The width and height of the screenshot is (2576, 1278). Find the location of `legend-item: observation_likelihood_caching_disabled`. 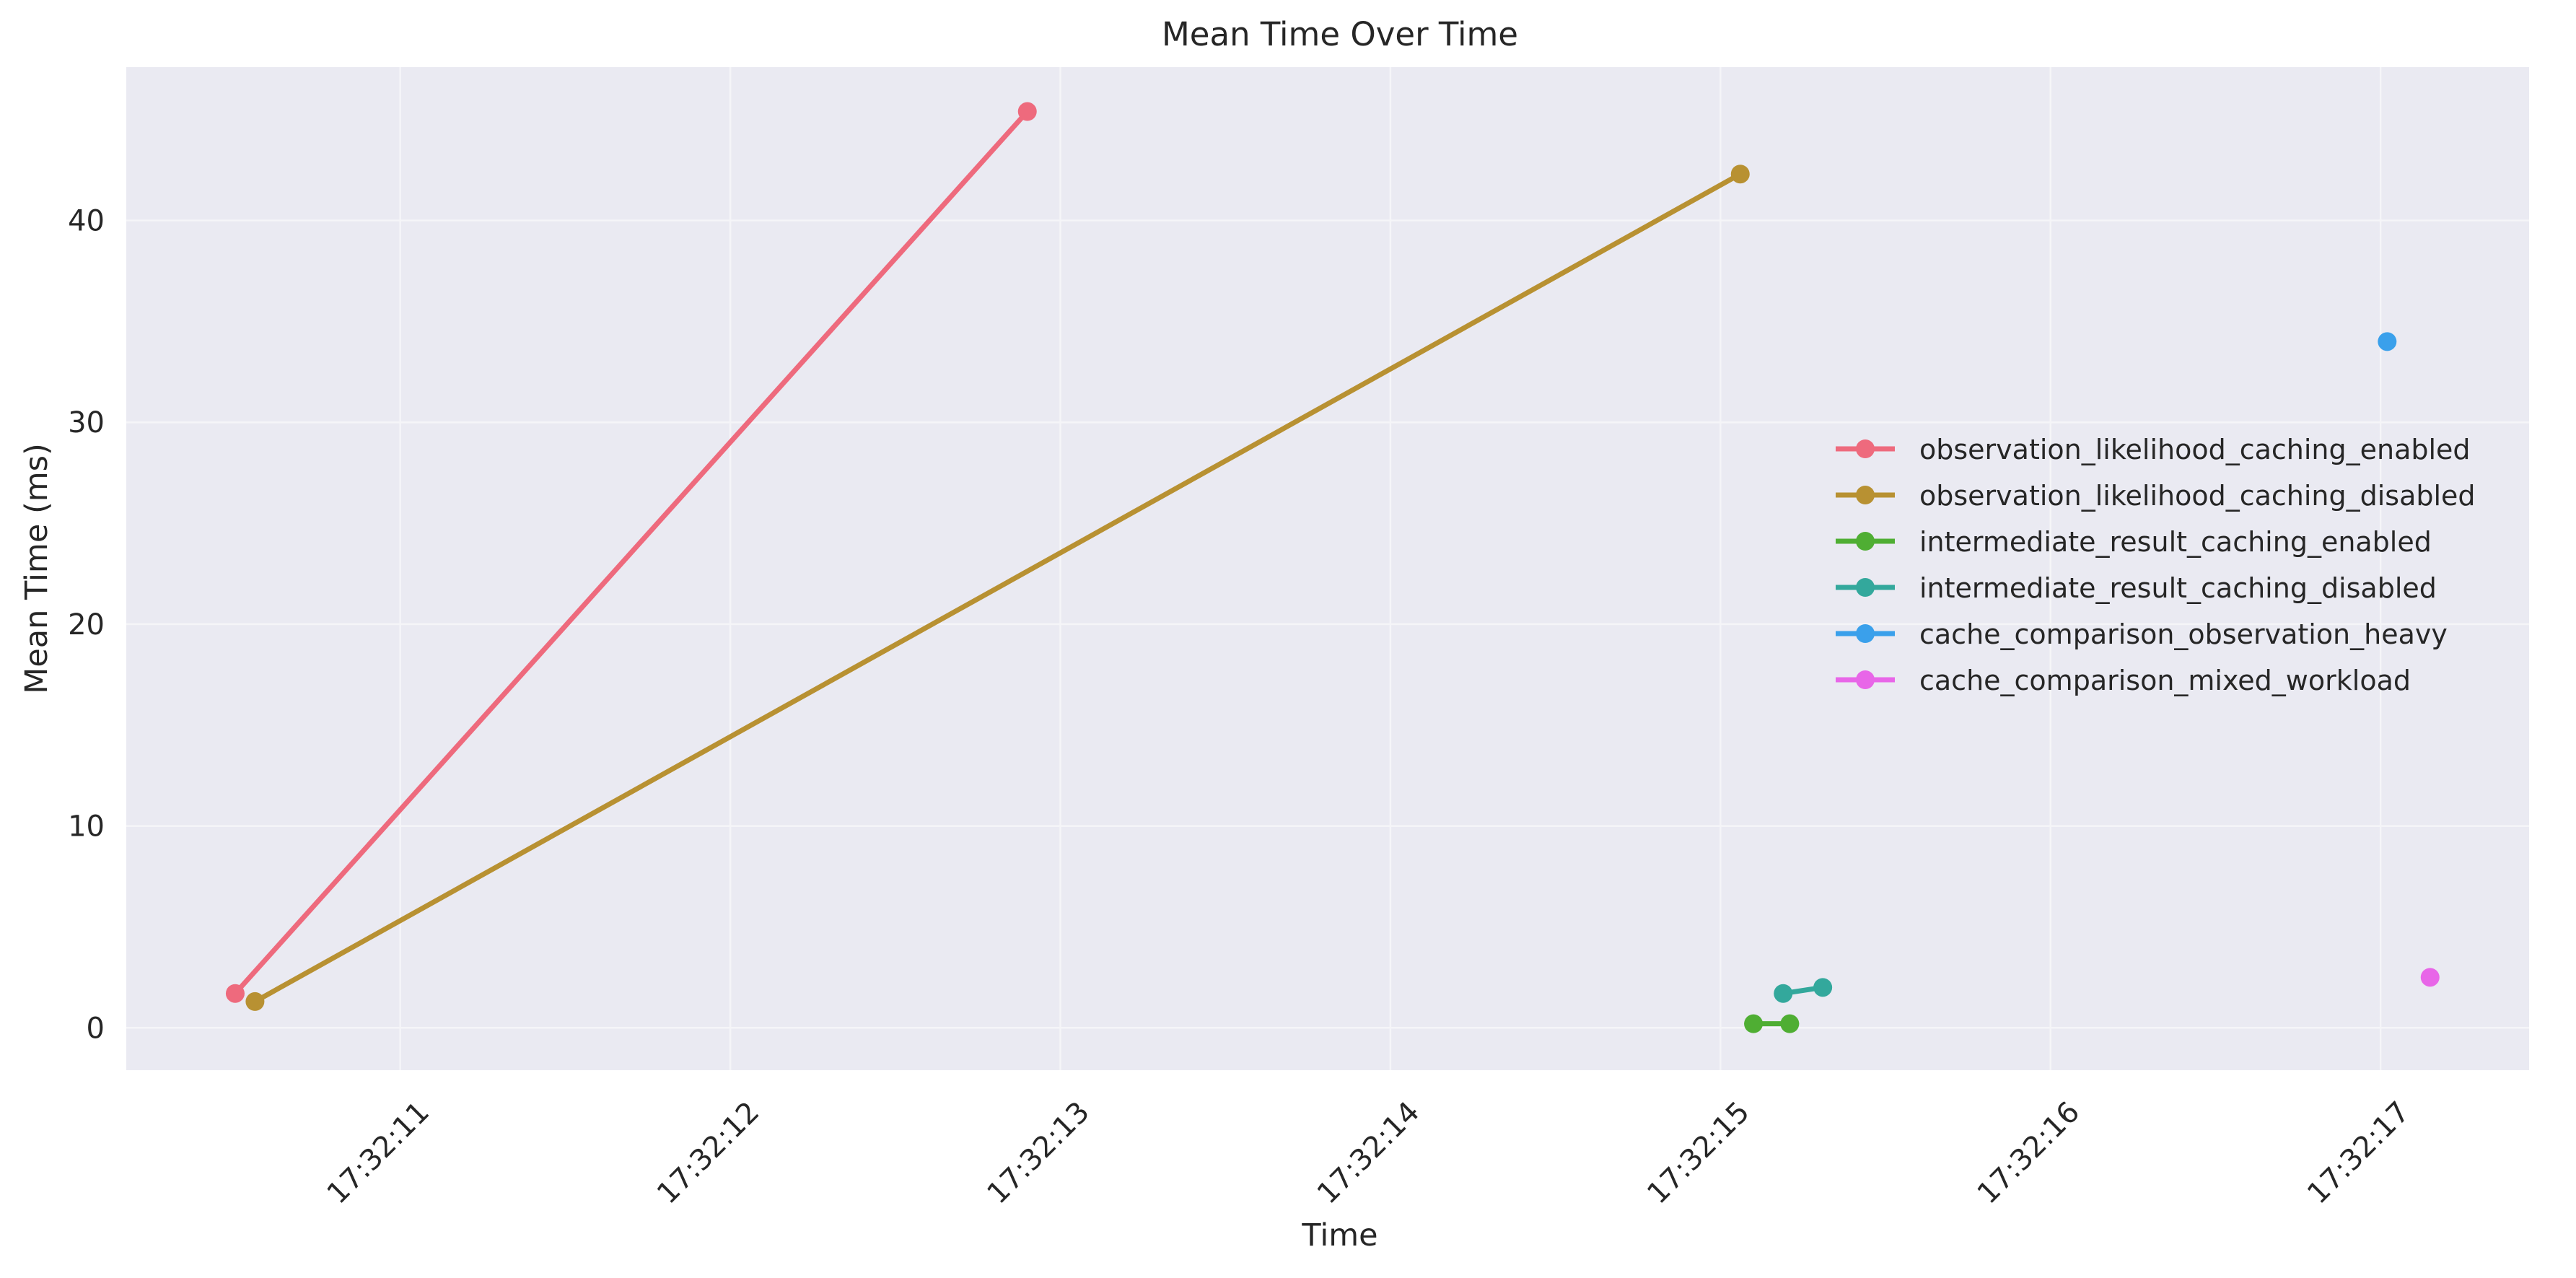

legend-item: observation_likelihood_caching_disabled is located at coordinates (2156, 496).